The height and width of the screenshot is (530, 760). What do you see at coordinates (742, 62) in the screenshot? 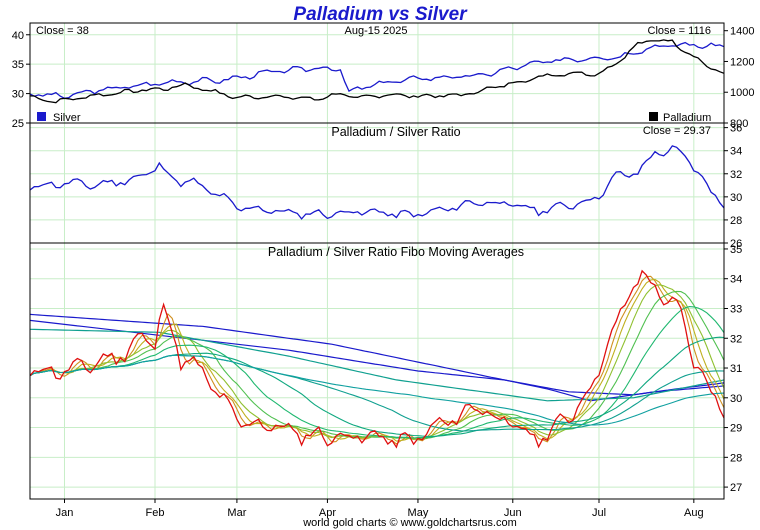
I see `y-tick-label: 1200` at bounding box center [742, 62].